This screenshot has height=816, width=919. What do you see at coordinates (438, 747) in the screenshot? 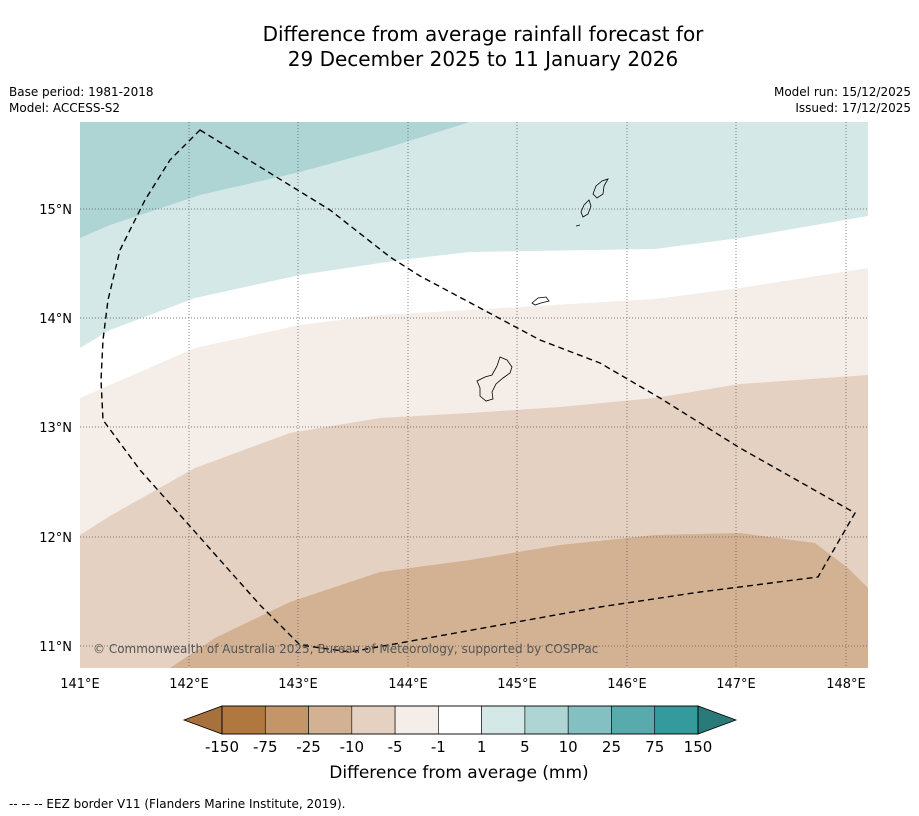
I see `colorbar-tick-label: -1` at bounding box center [438, 747].